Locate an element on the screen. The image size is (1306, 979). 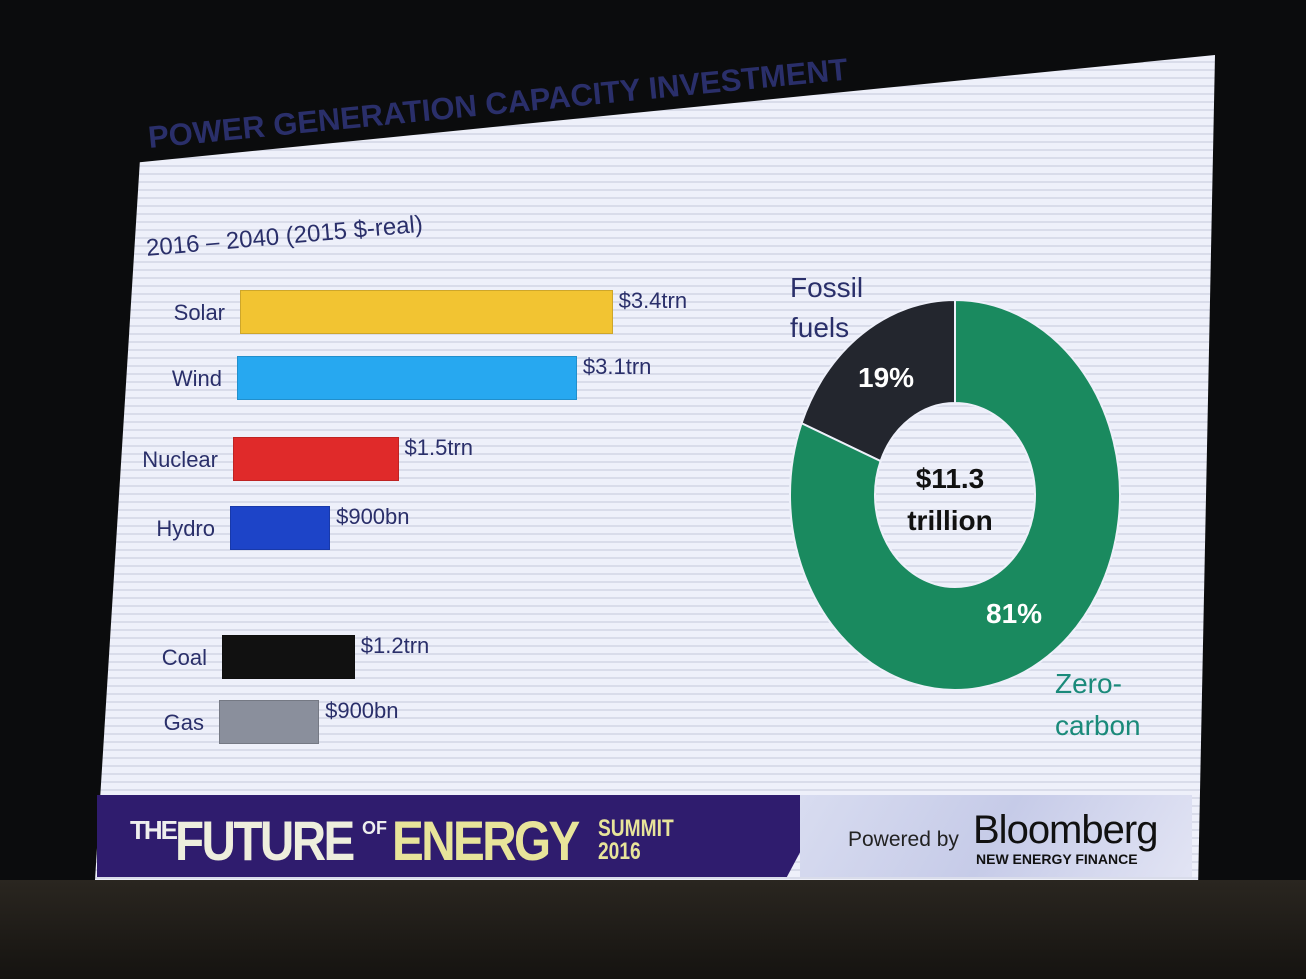
bar-value-label: $1.5trn is located at coordinates (439, 447).